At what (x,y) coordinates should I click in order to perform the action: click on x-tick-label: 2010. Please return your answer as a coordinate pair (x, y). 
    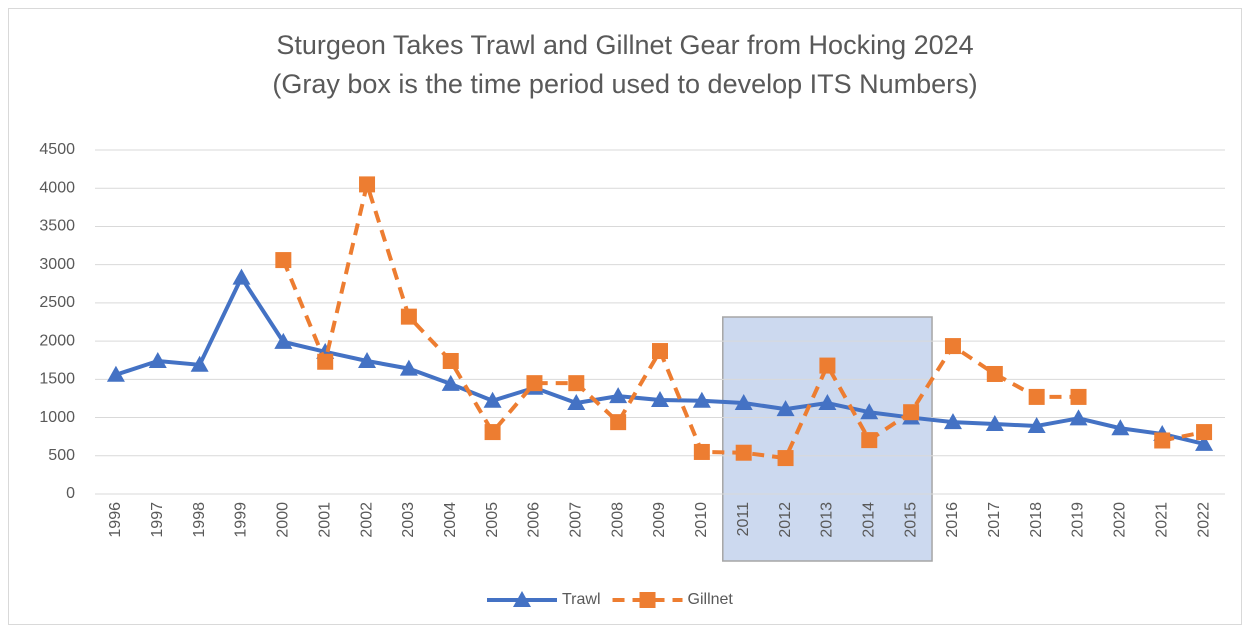
    Looking at the image, I should click on (701, 520).